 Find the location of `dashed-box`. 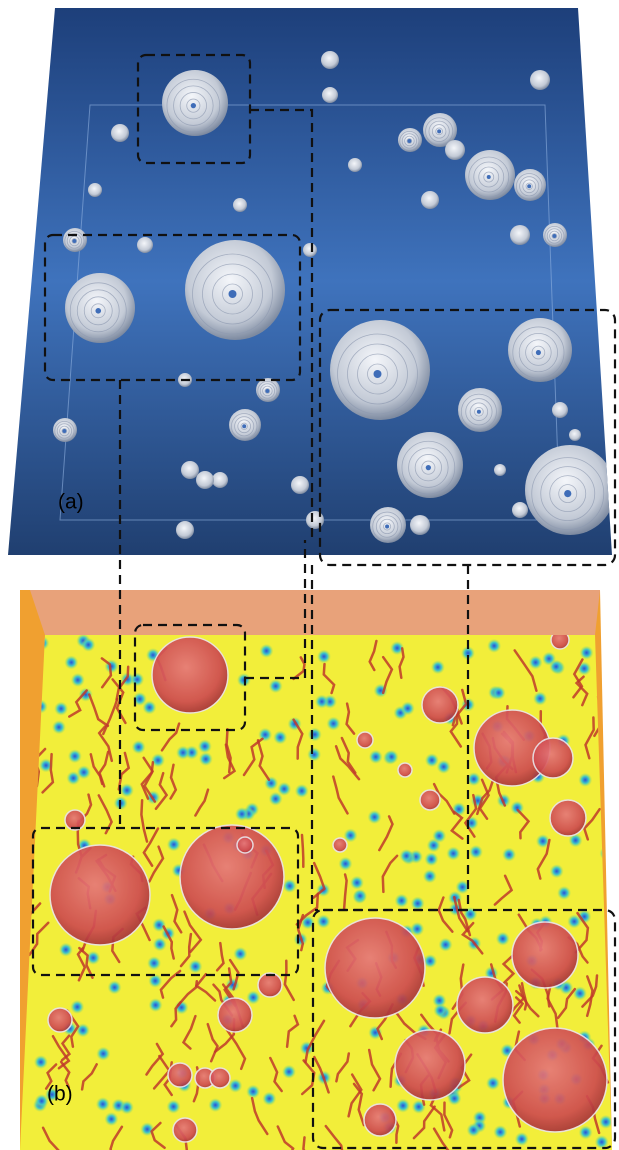

dashed-box is located at coordinates (165, 901).